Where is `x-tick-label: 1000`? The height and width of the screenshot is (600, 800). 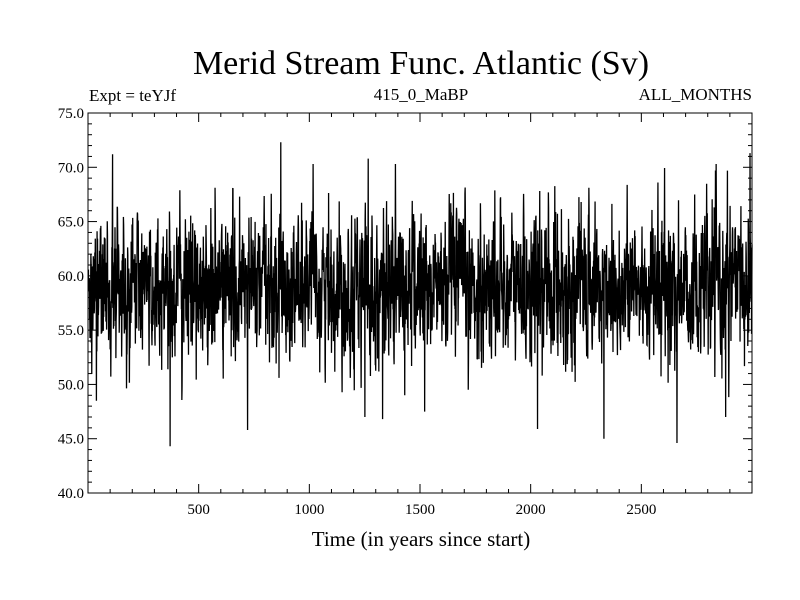 x-tick-label: 1000 is located at coordinates (309, 510).